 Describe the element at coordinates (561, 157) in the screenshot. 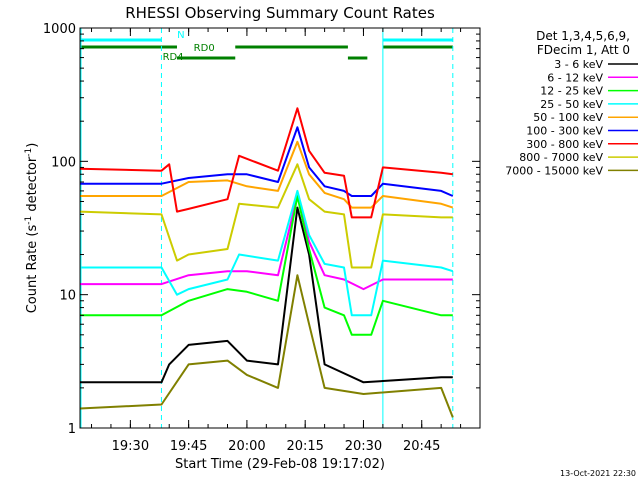

I see `legend-entry-label: 800 - 7000 keV` at that location.